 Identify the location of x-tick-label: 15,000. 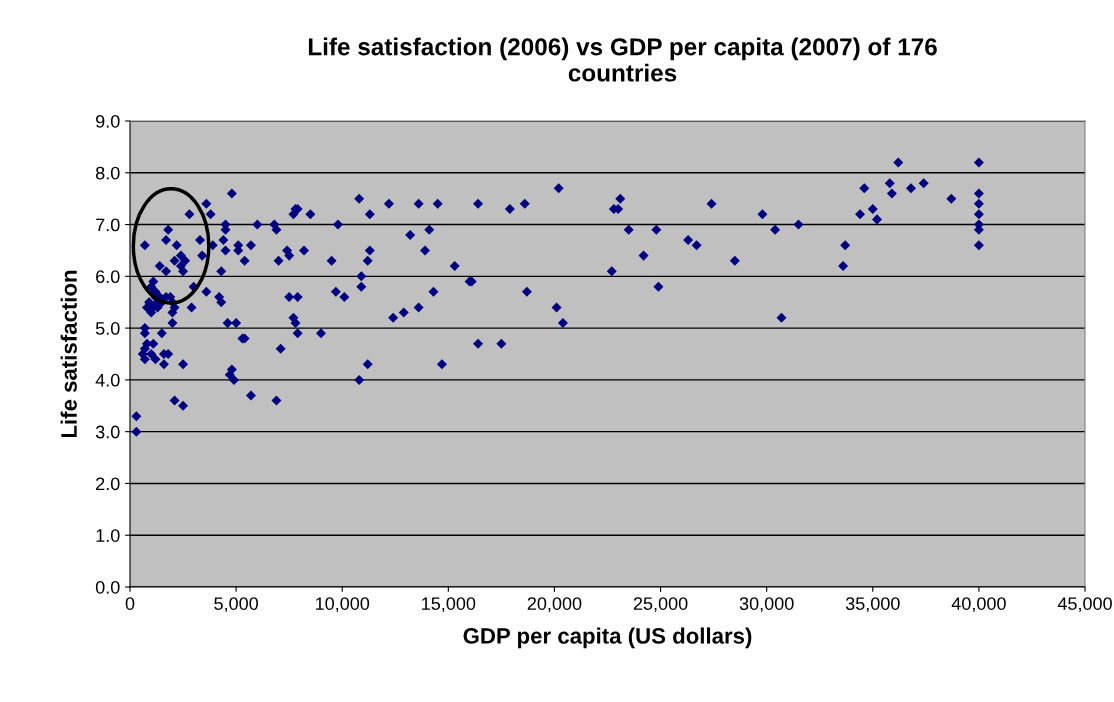
(449, 605).